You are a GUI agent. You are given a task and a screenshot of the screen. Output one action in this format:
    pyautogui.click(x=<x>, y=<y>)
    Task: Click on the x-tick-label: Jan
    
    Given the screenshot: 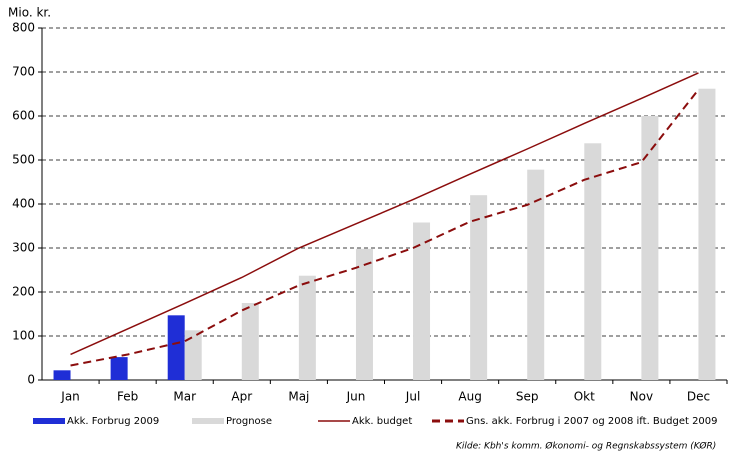 What is the action you would take?
    pyautogui.click(x=70, y=397)
    